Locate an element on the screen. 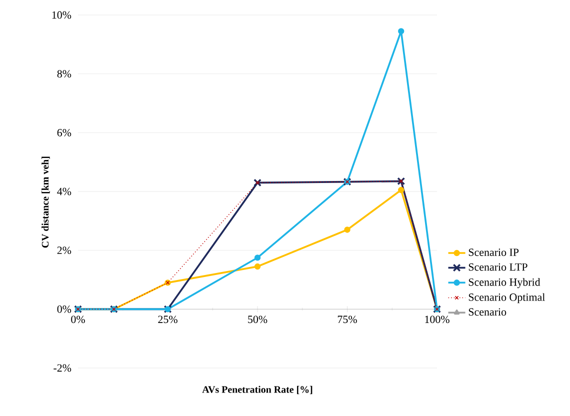  x-tick-label: 50% is located at coordinates (258, 320).